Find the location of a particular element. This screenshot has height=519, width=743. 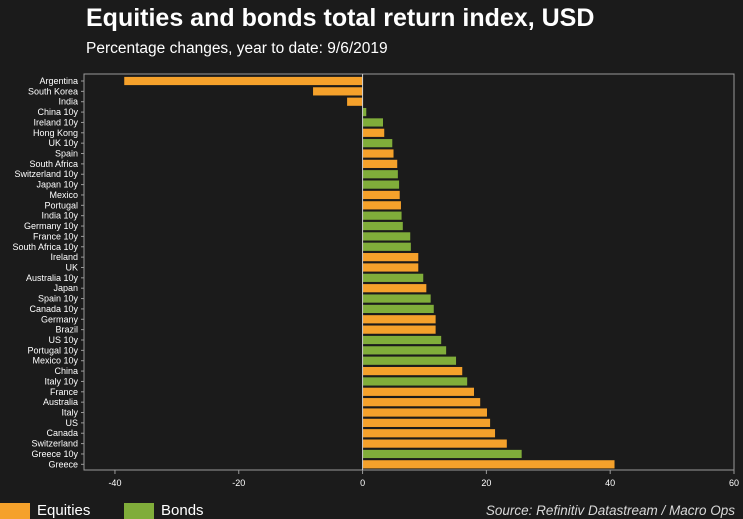

category-label: France is located at coordinates (64, 392).